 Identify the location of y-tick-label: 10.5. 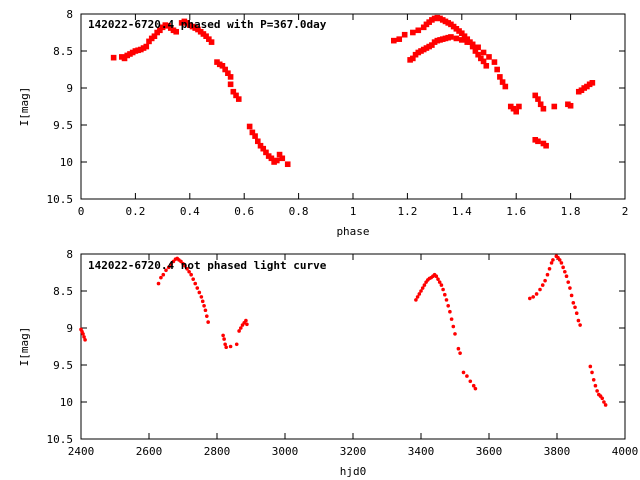
(60, 439).